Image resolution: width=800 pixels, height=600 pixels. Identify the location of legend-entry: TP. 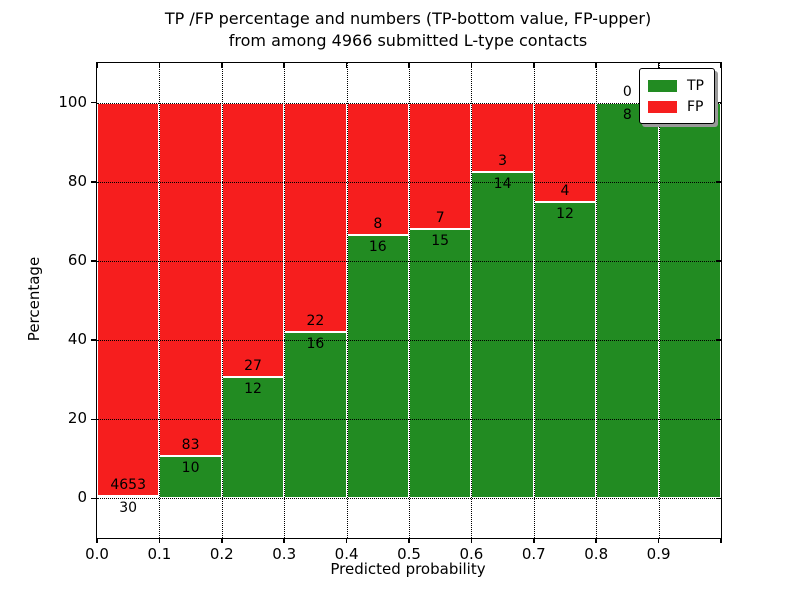
(676, 85).